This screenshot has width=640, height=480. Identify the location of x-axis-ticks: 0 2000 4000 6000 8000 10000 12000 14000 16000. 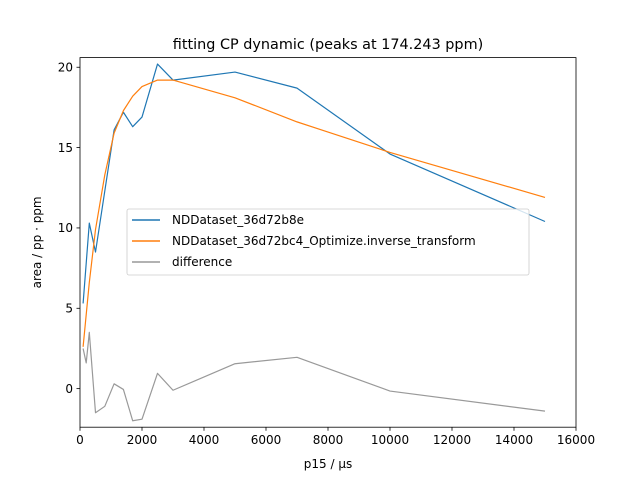
(335, 437).